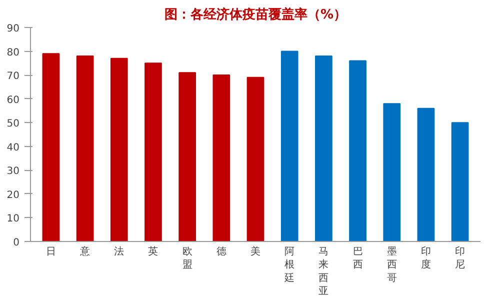 The height and width of the screenshot is (300, 500). Describe the element at coordinates (255, 252) in the screenshot. I see `x-tick-label: 美` at that location.